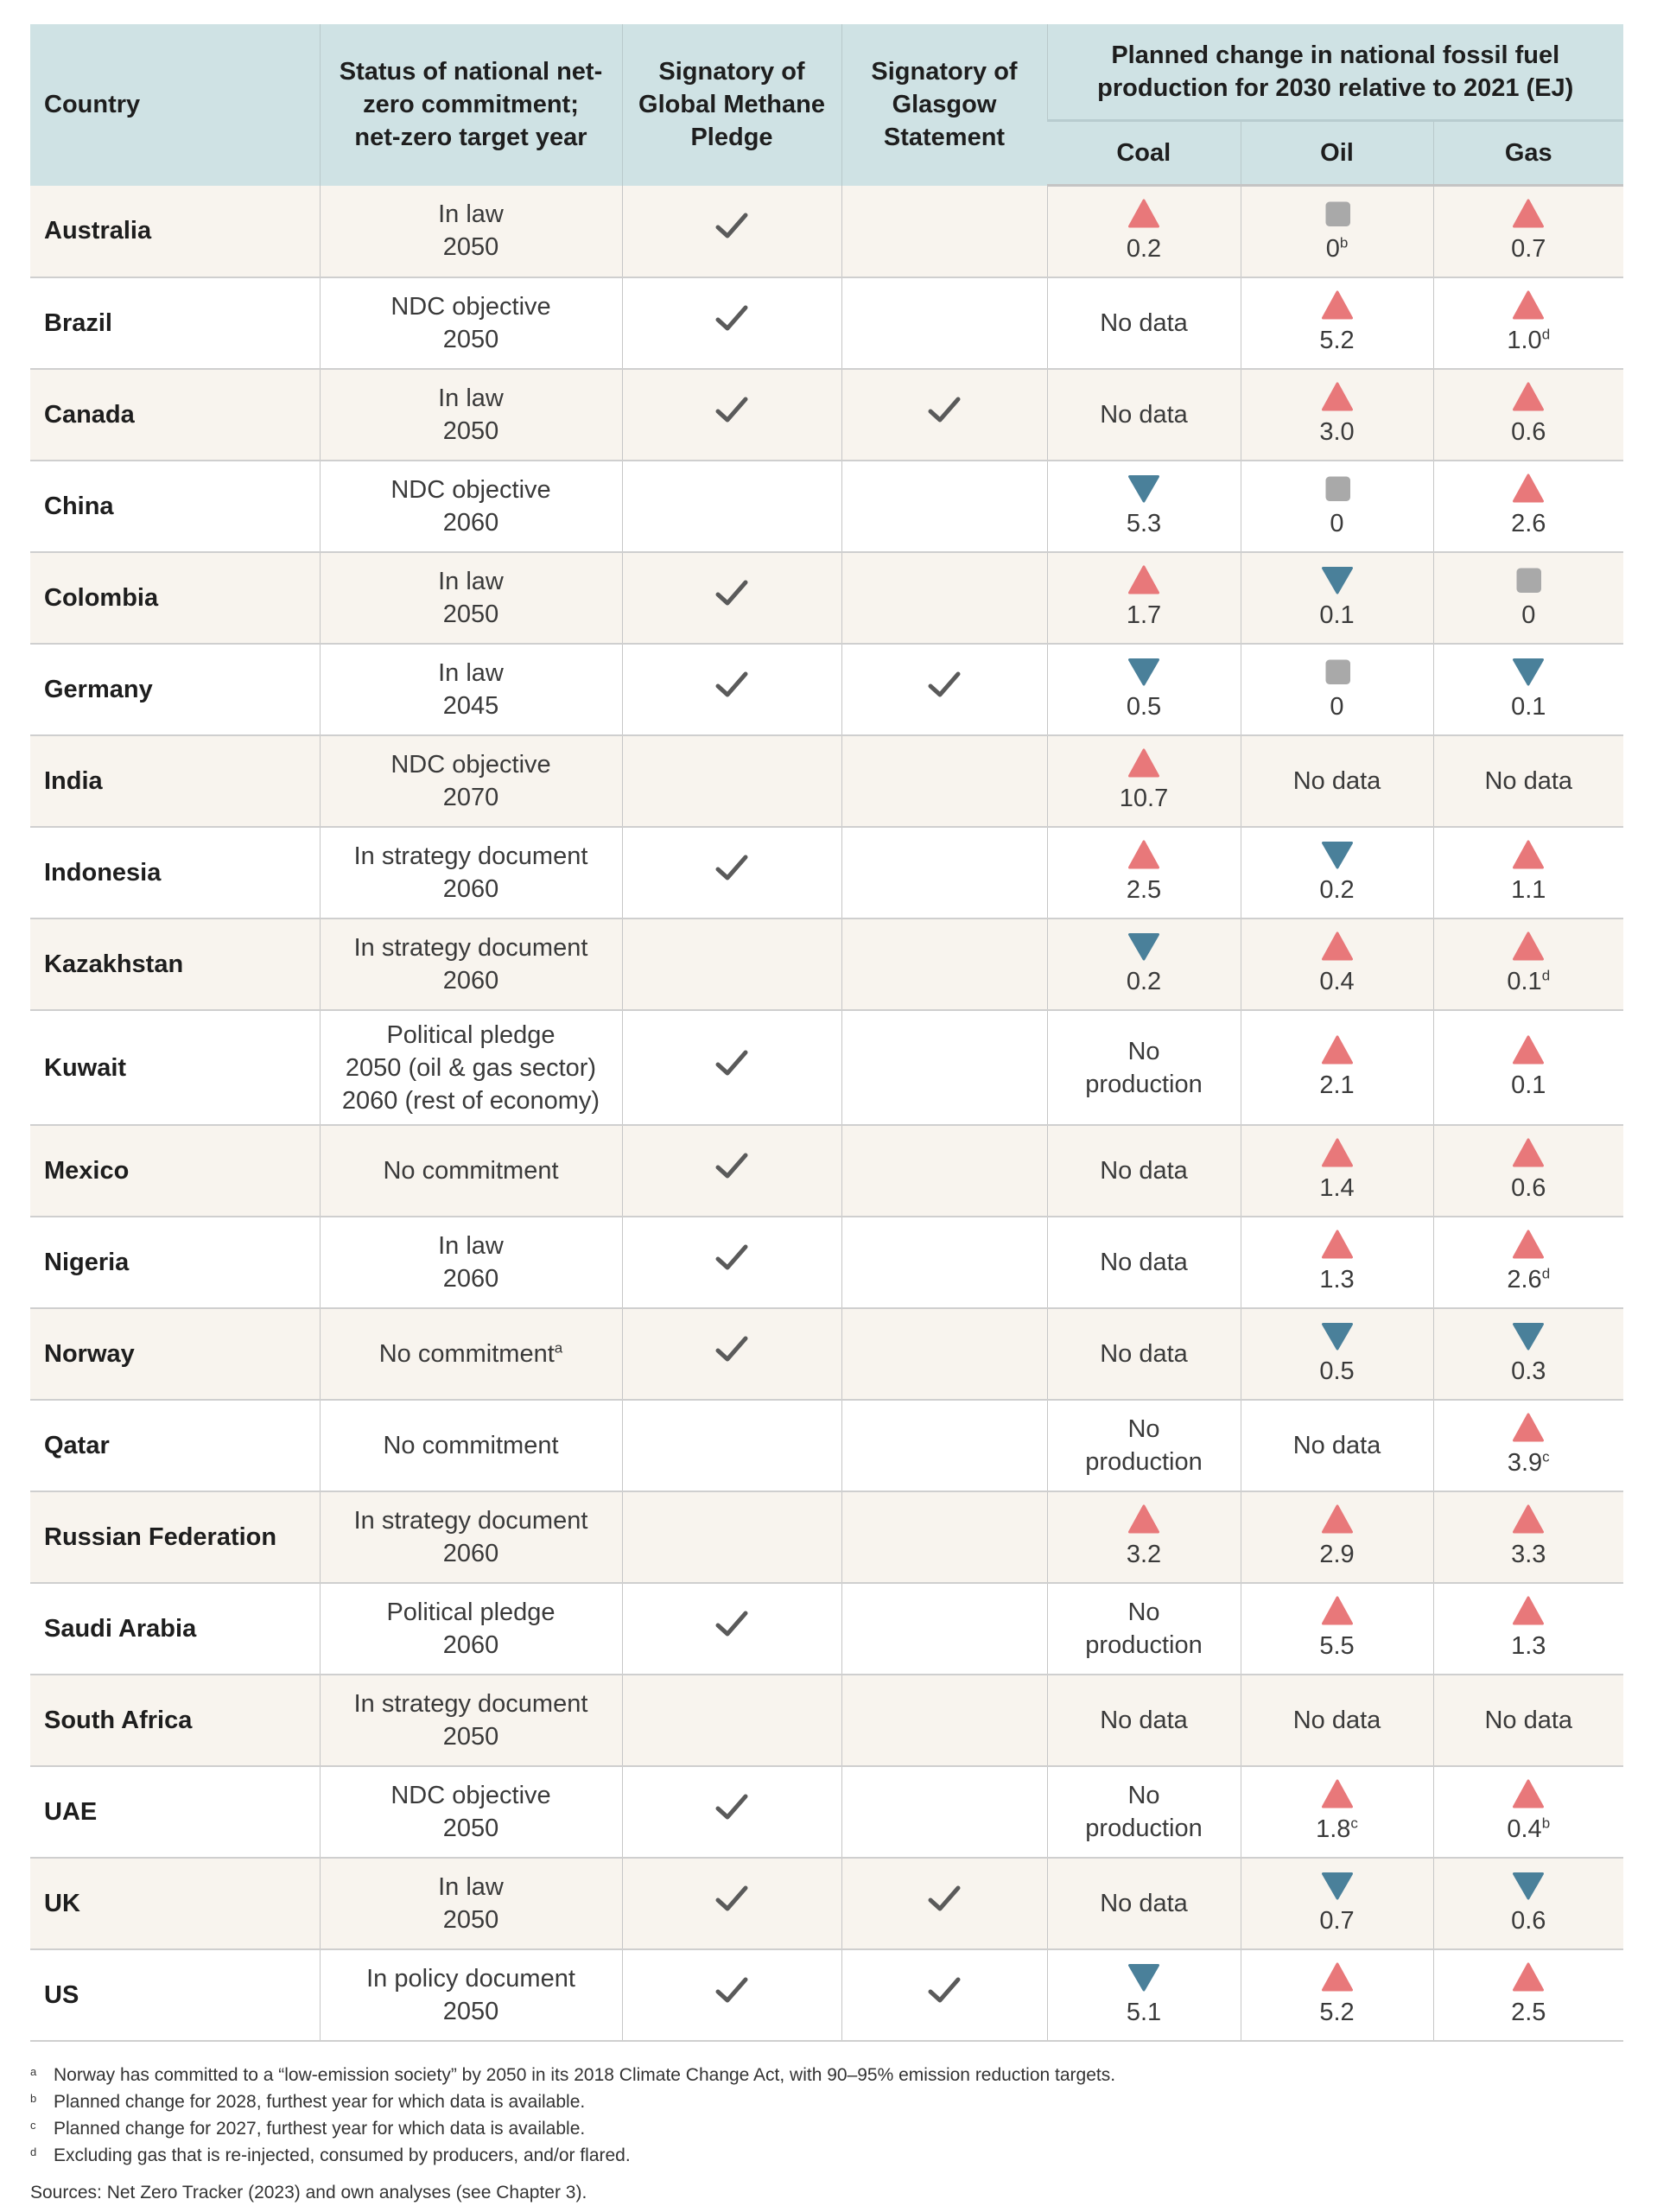  What do you see at coordinates (731, 105) in the screenshot?
I see `header-methane: Signatory of Global Methane Pledge` at bounding box center [731, 105].